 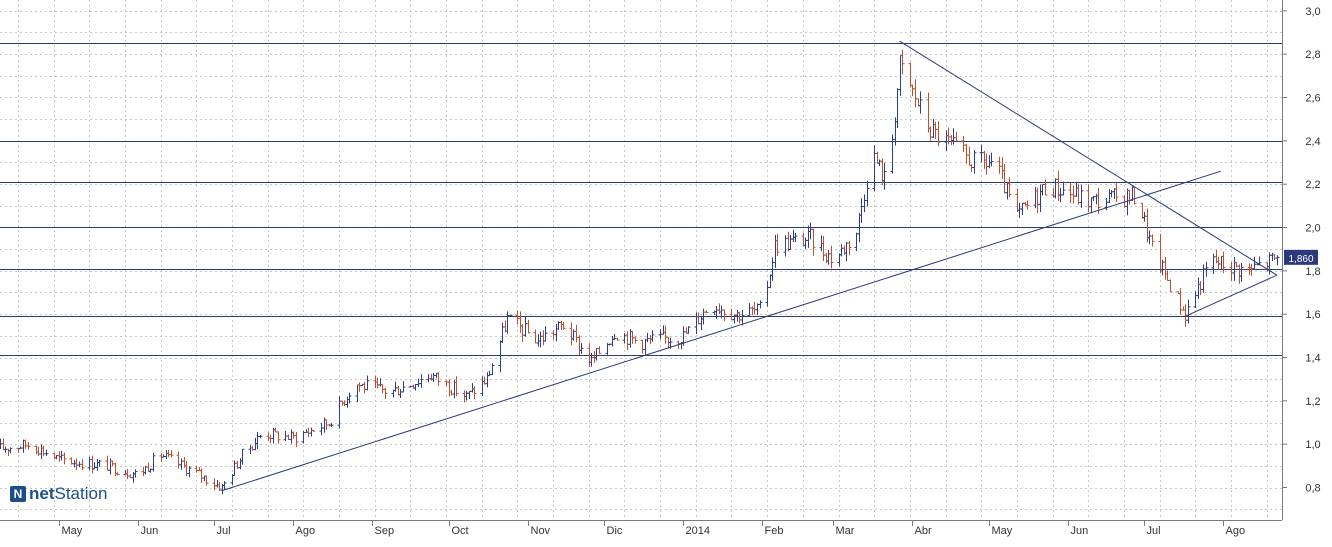 What do you see at coordinates (1312, 445) in the screenshot?
I see `y-tick-label: 1,0` at bounding box center [1312, 445].